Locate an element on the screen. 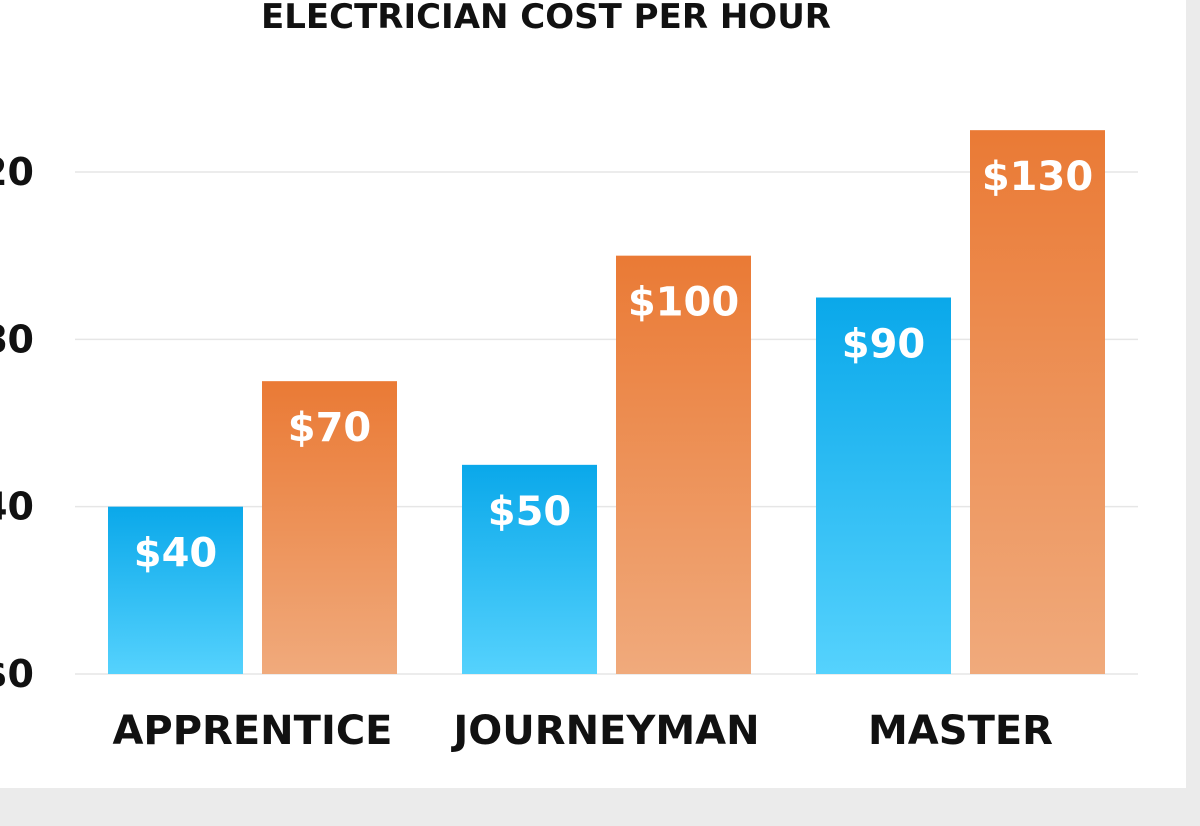 This screenshot has width=1200, height=826. bar-series-1-master is located at coordinates (1037, 402).